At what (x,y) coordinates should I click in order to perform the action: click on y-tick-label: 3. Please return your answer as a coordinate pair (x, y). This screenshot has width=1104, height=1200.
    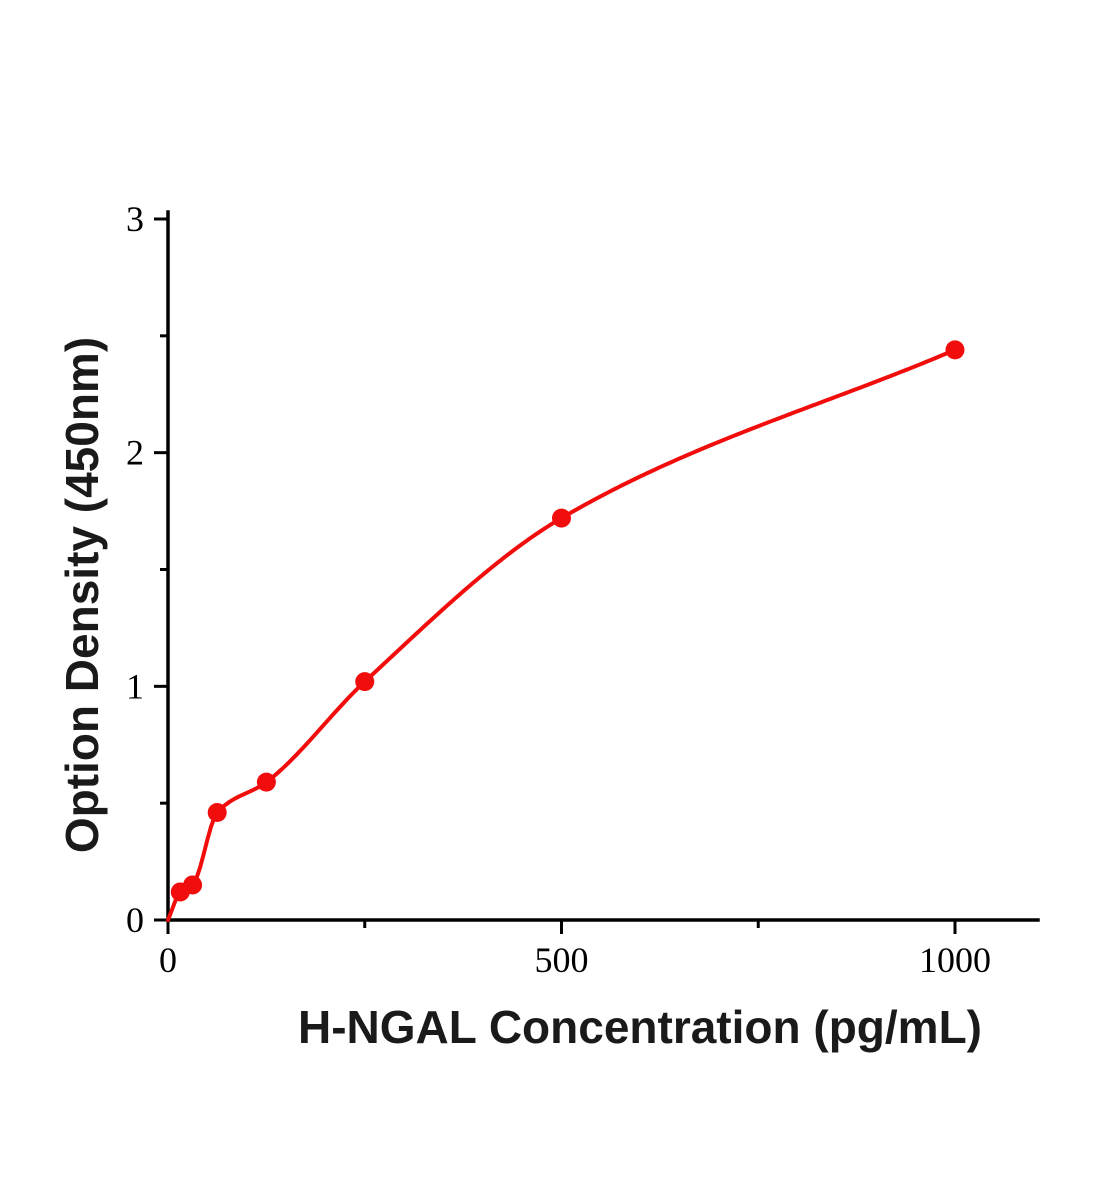
    Looking at the image, I should click on (135, 219).